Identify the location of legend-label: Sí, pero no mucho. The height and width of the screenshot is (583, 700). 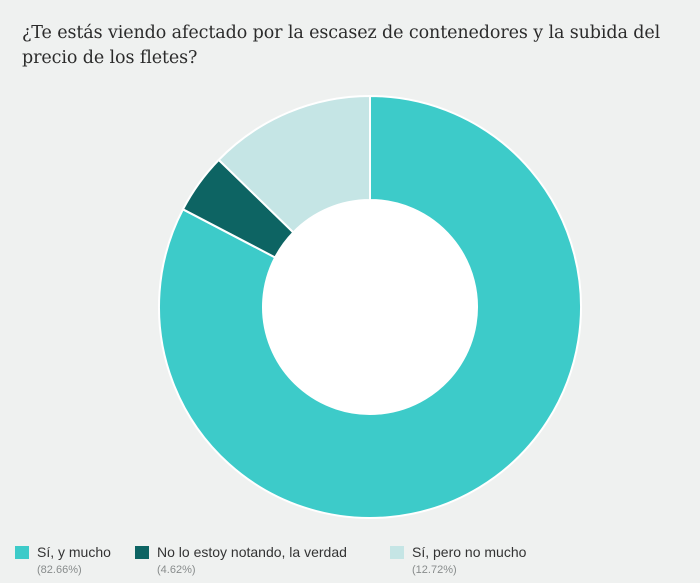
(469, 552).